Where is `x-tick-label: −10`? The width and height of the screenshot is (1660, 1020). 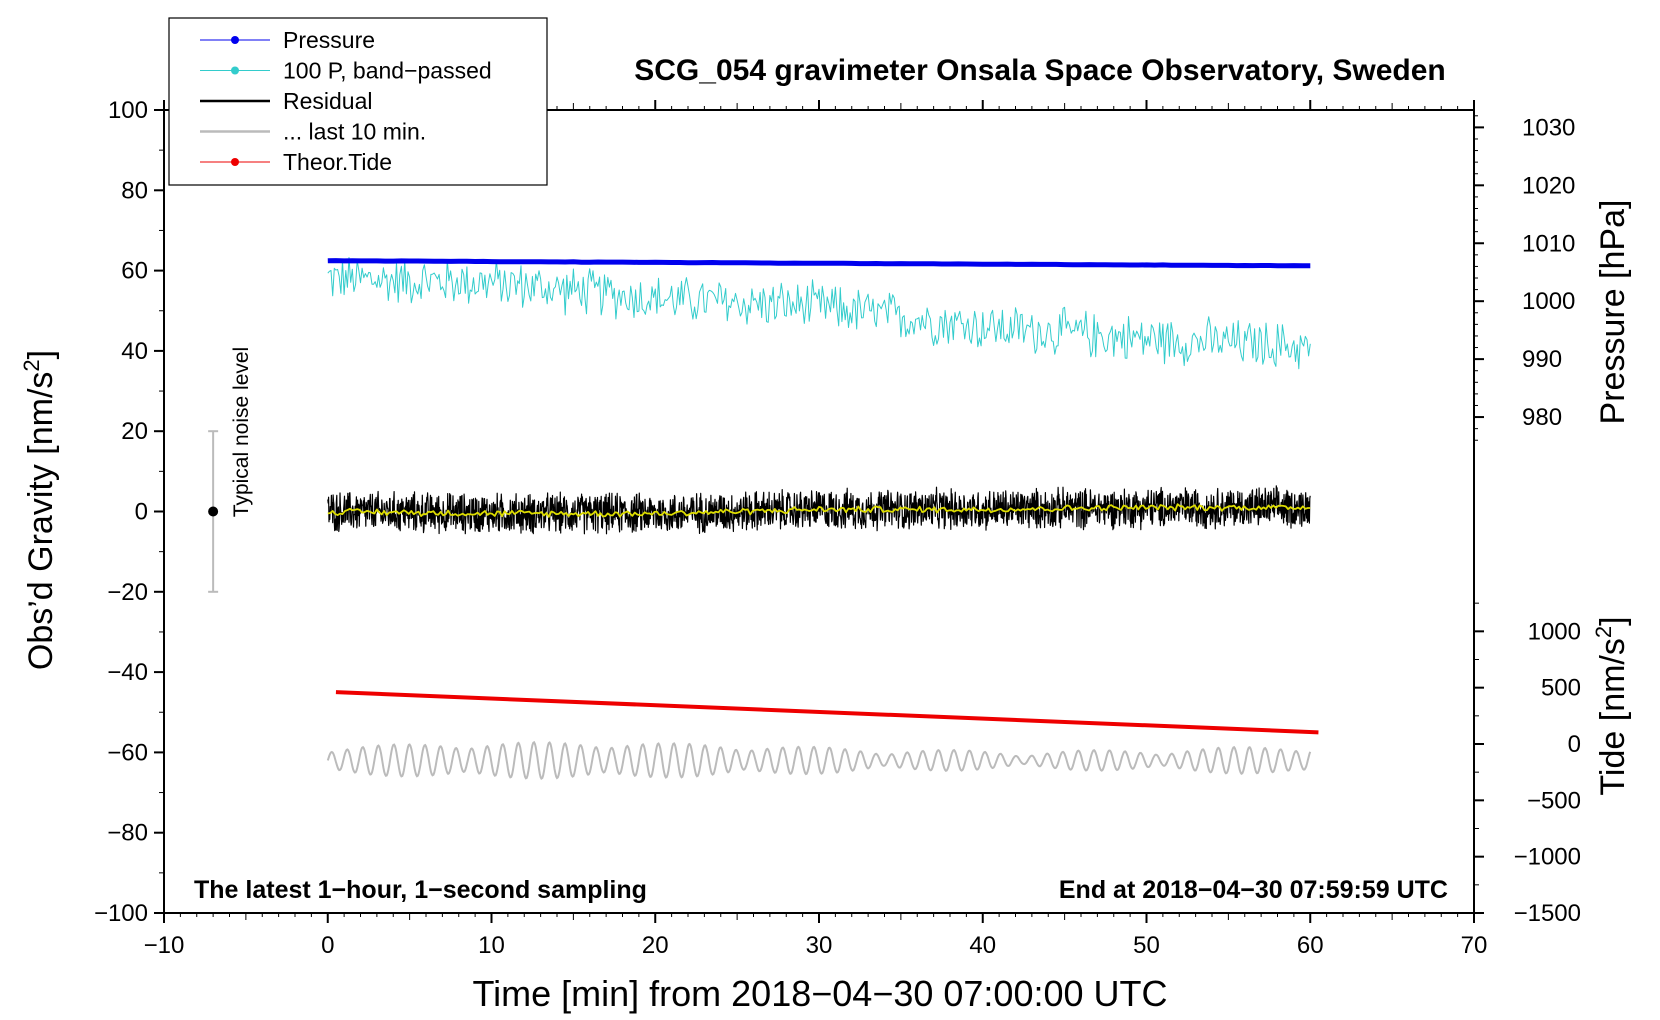 x-tick-label: −10 is located at coordinates (164, 945).